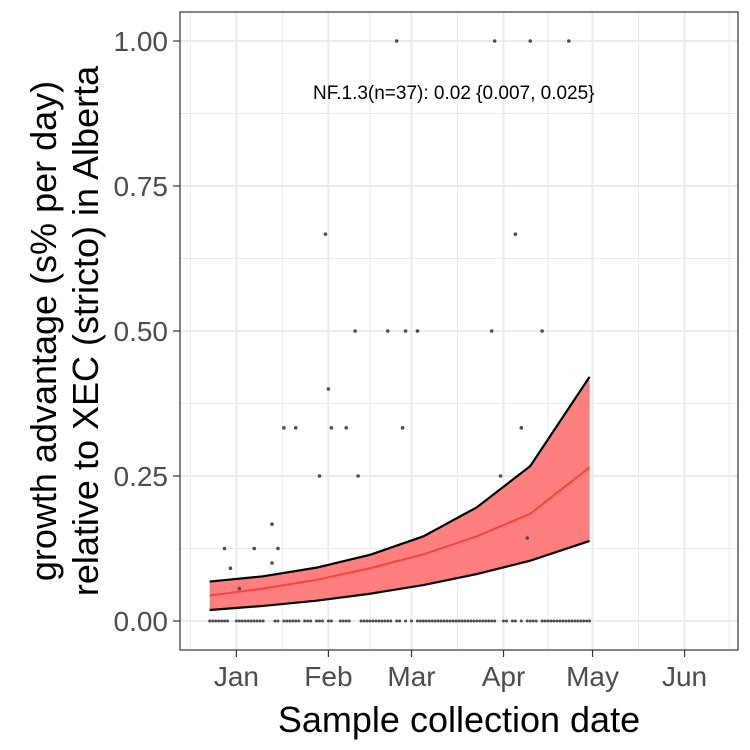 This screenshot has height=750, width=750. I want to click on x-tick-label: May, so click(592, 676).